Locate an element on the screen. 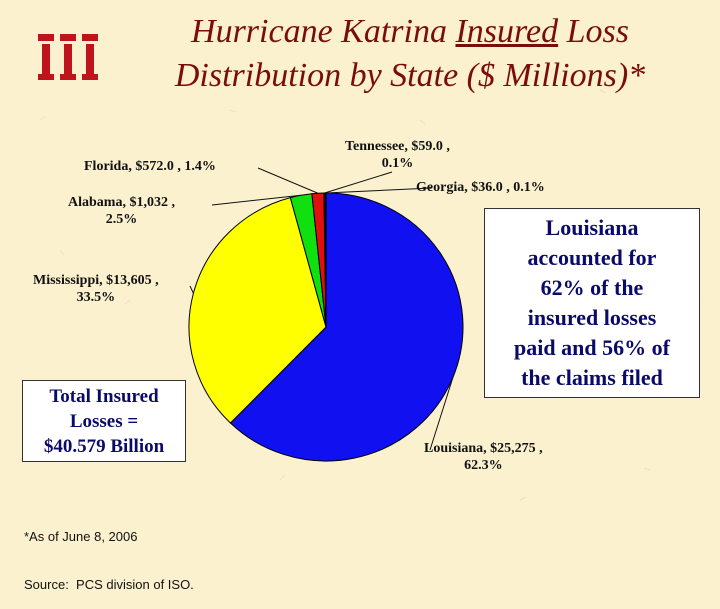 This screenshot has height=609, width=720. total-line-2: Losses = is located at coordinates (104, 421).